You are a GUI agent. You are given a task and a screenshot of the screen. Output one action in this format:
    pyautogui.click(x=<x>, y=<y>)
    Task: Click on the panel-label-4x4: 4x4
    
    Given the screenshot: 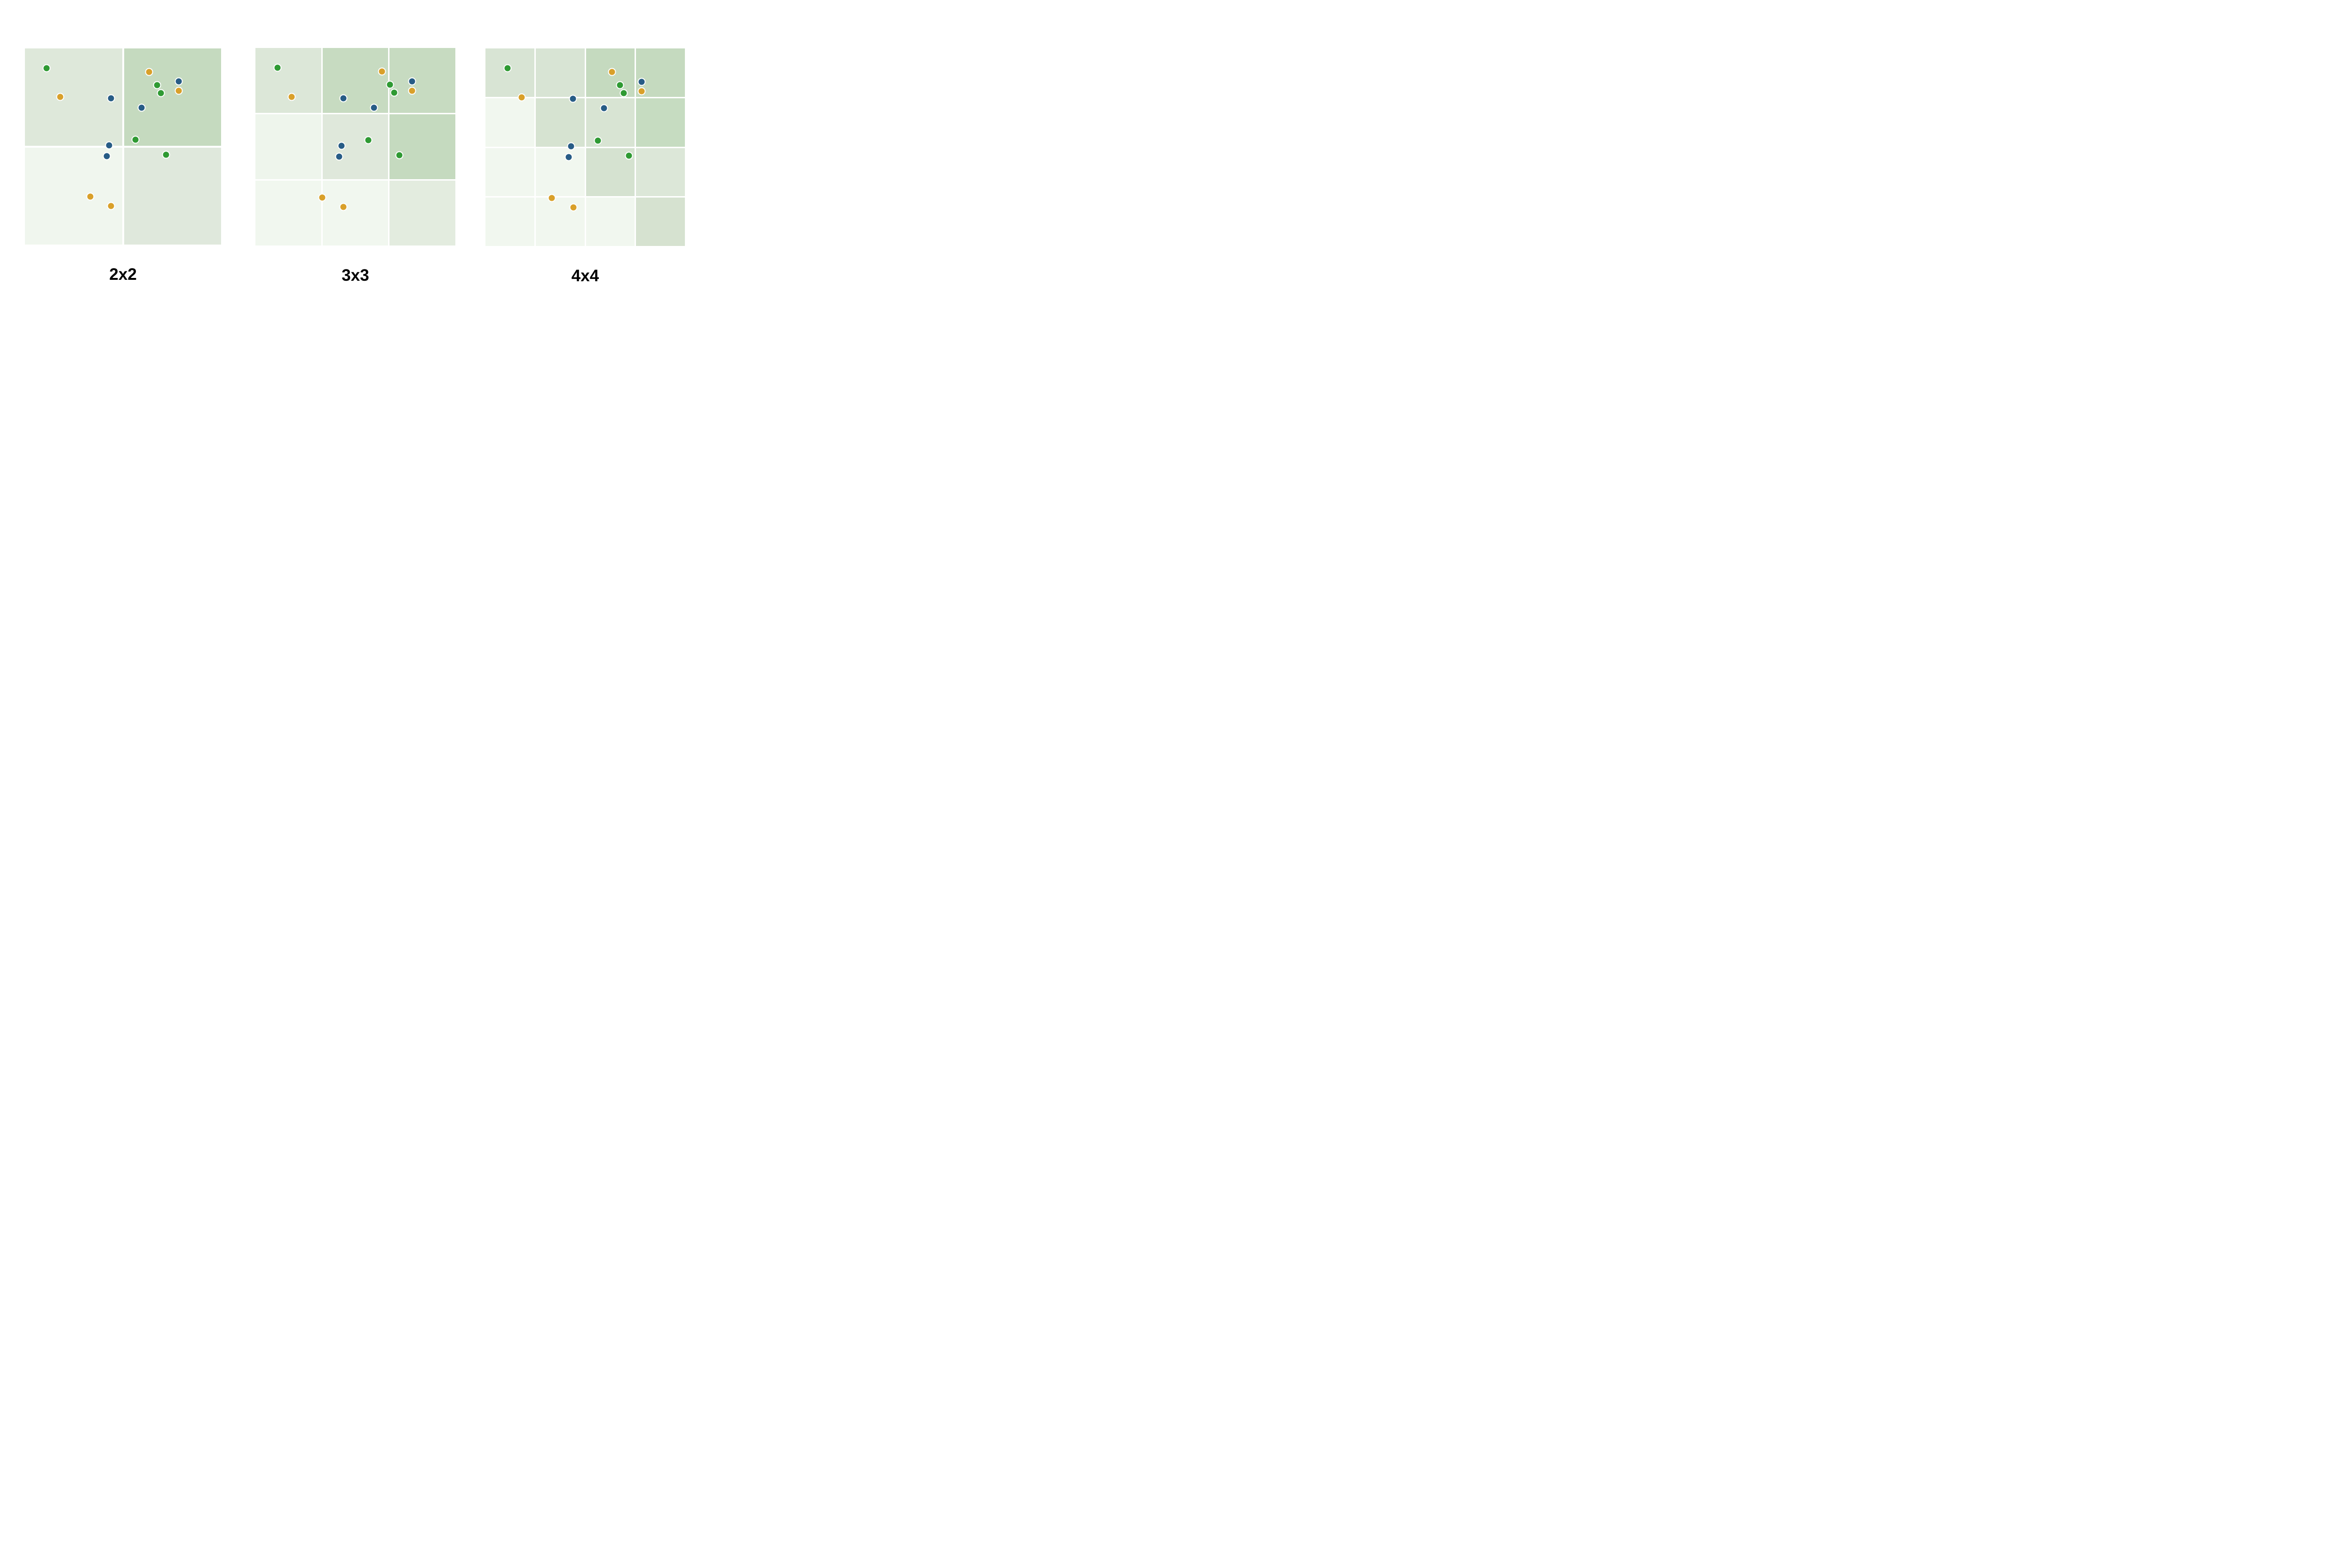 What is the action you would take?
    pyautogui.click(x=585, y=276)
    